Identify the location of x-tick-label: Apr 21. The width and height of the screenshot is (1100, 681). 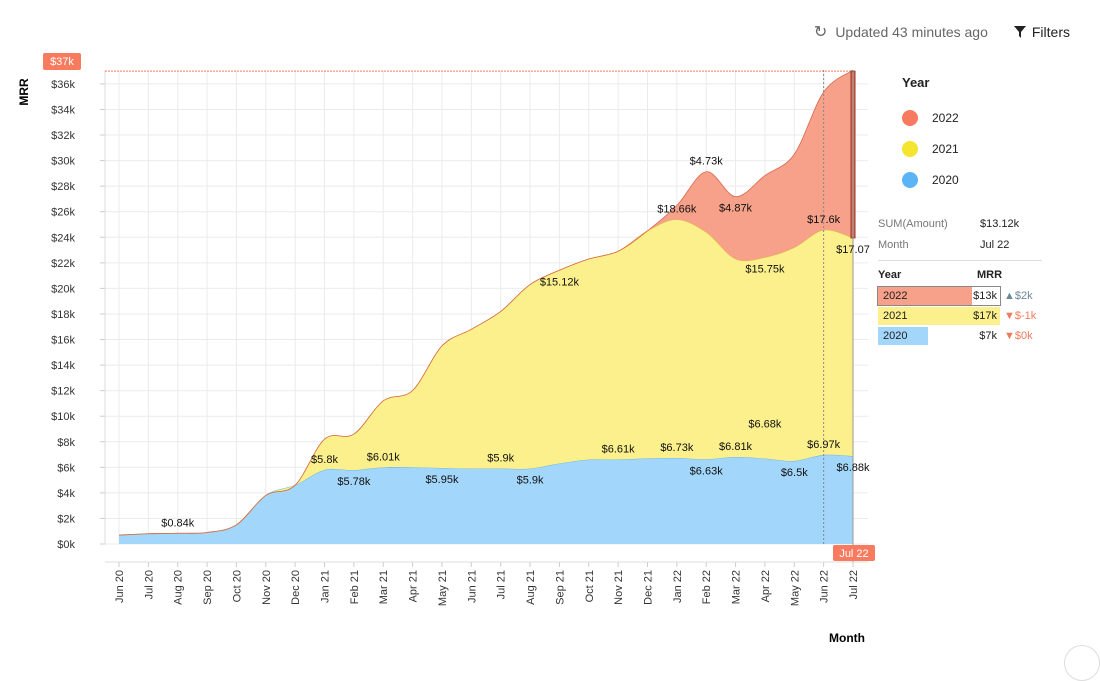
(414, 586).